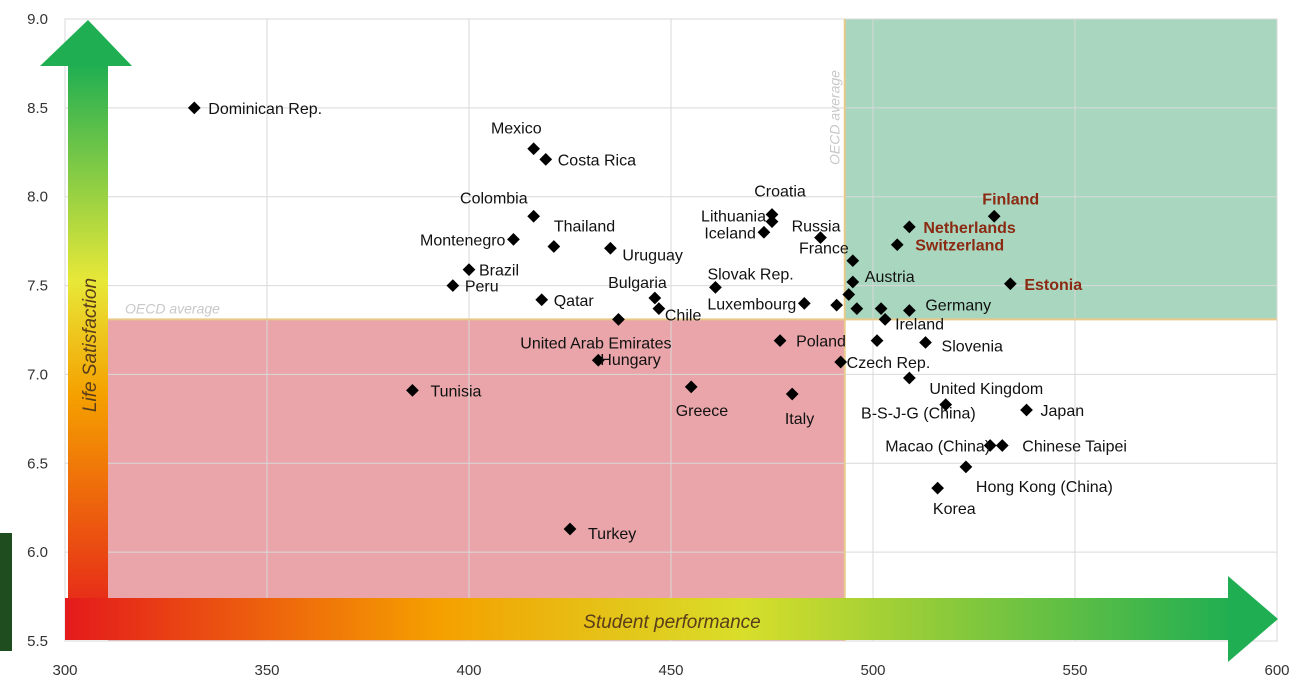  Describe the element at coordinates (1276, 670) in the screenshot. I see `x-tick-label: 600` at that location.